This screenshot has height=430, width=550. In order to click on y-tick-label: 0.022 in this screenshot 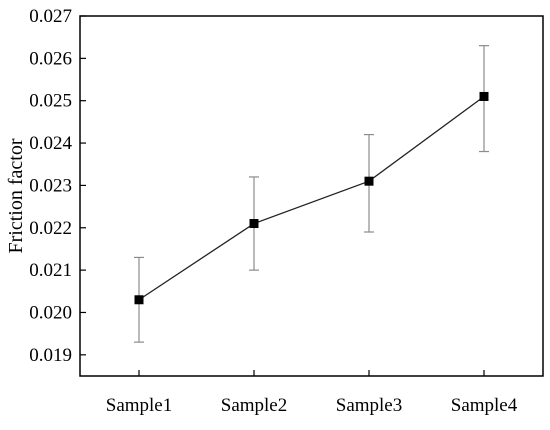, I will do `click(50, 228)`.